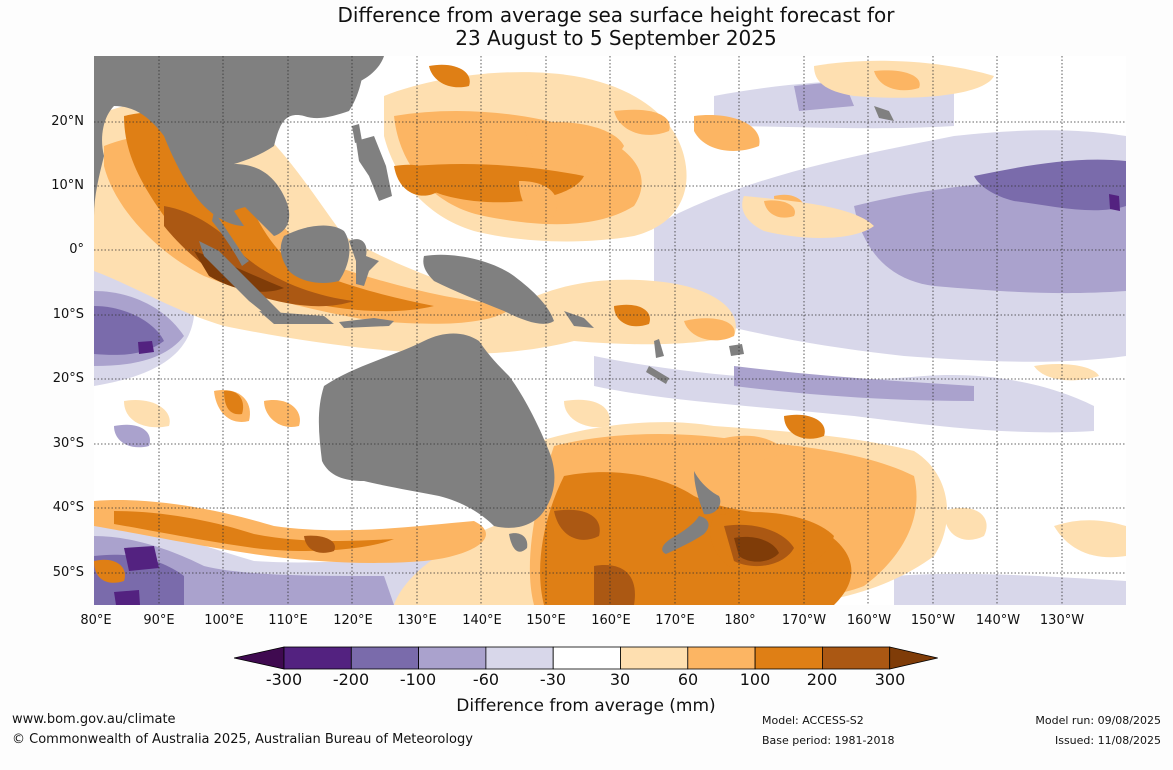  What do you see at coordinates (68, 378) in the screenshot?
I see `lat-label-20s: 20°S` at bounding box center [68, 378].